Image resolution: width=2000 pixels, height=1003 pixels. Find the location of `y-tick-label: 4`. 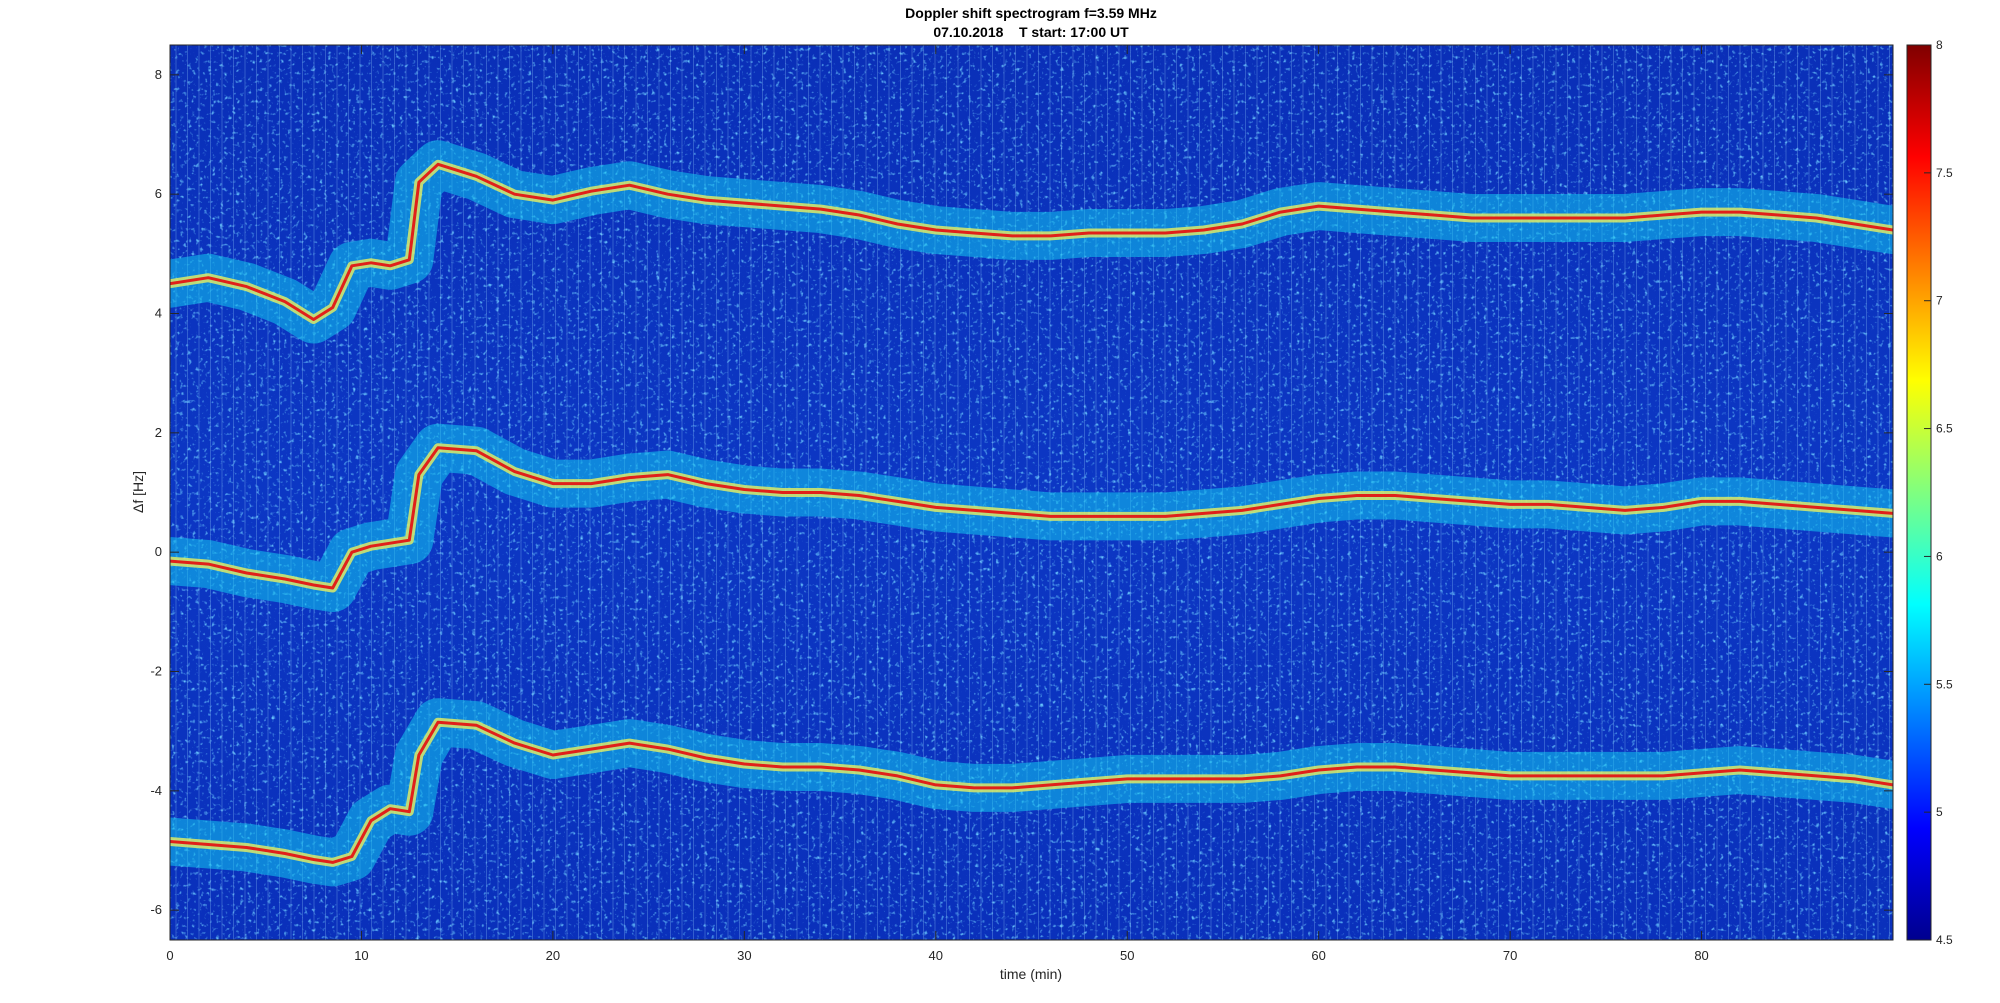

y-tick-label: 4 is located at coordinates (158, 313).